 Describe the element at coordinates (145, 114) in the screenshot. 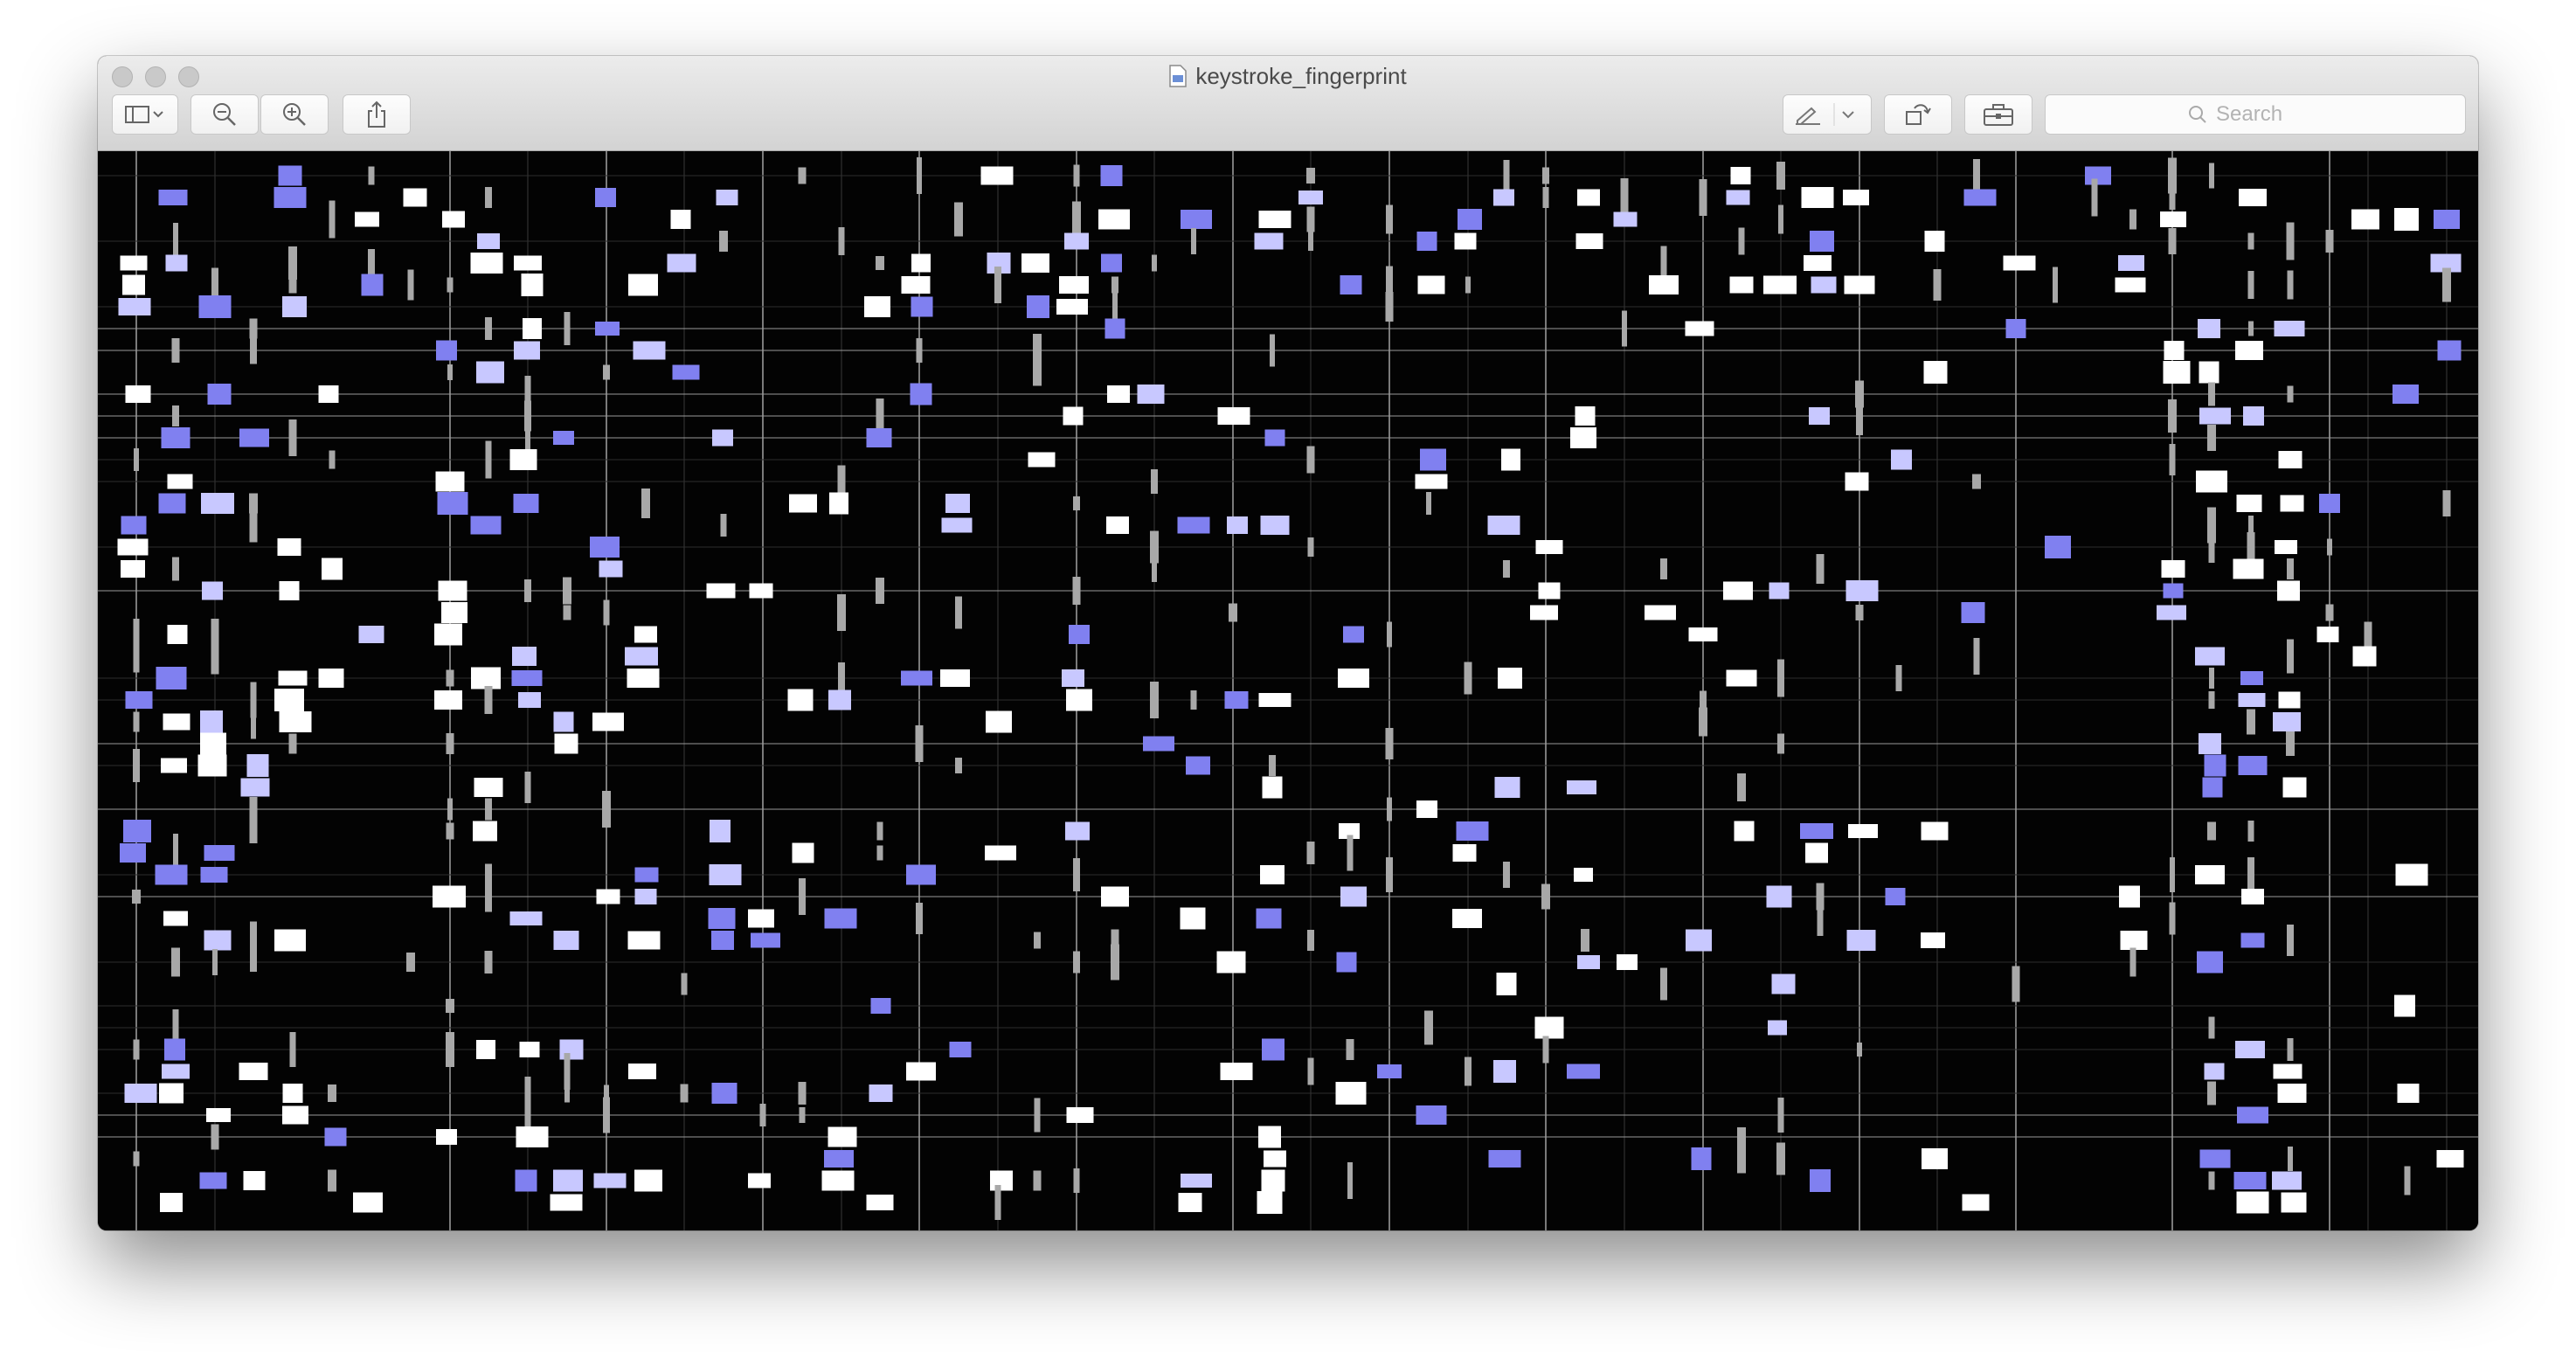

I see `sidebar-toggle-button` at that location.